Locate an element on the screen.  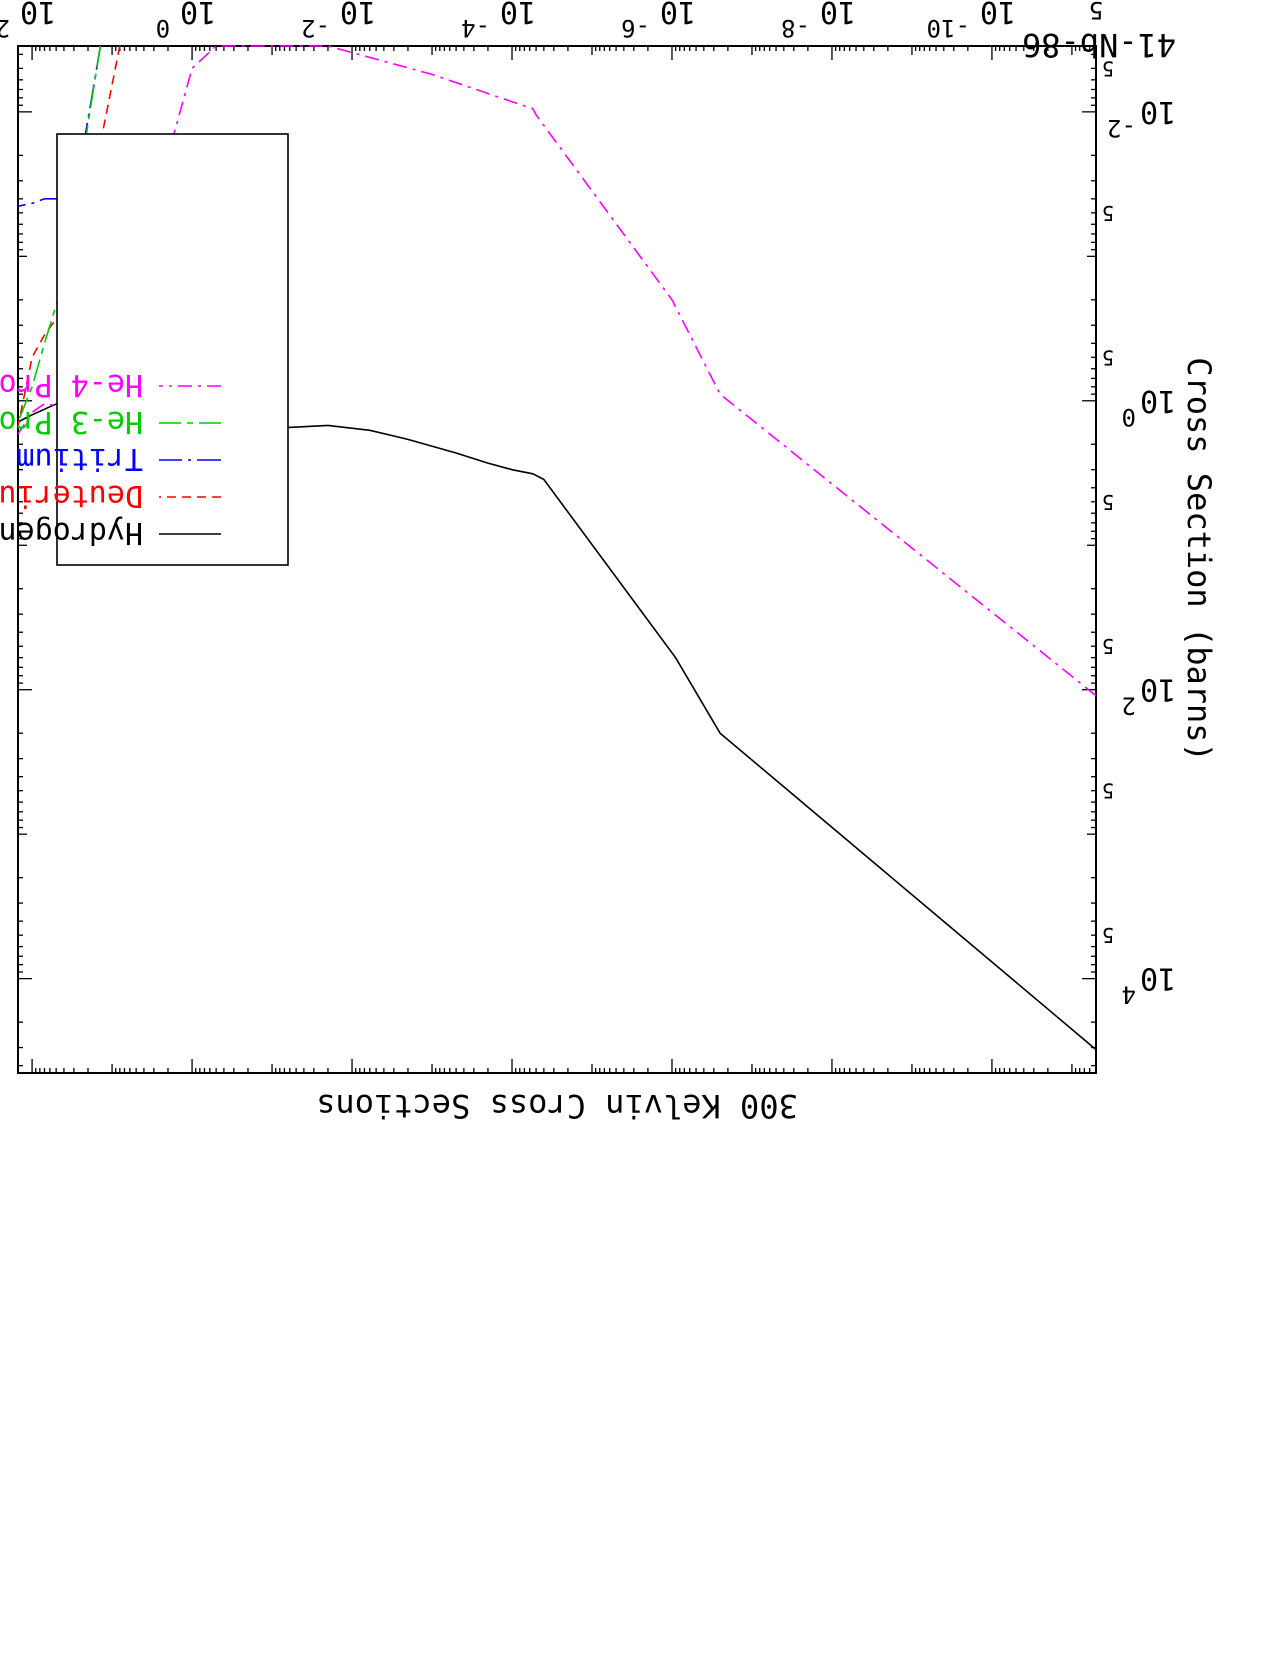
x-tick-label: 10 -2 is located at coordinates (338, 21).